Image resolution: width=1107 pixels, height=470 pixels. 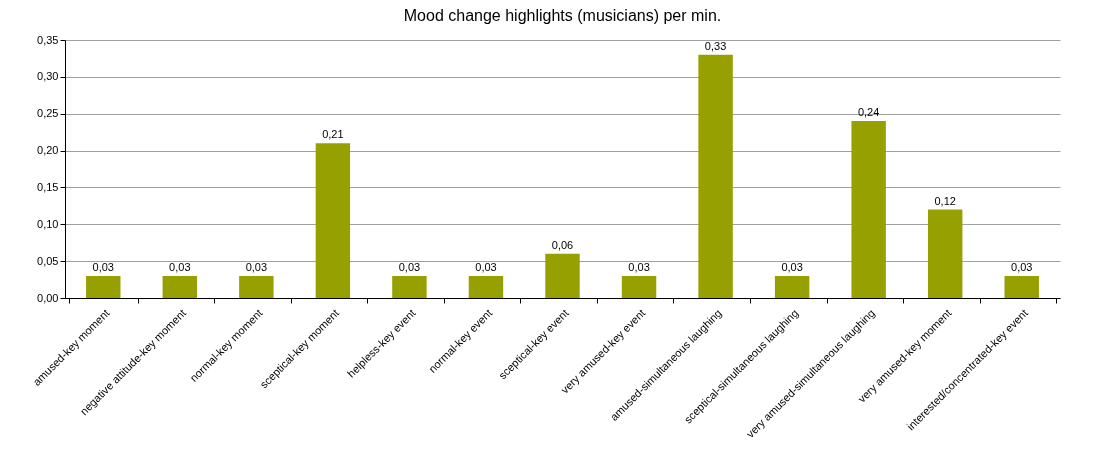 I want to click on y-tick-label: 0,35, so click(x=48, y=39).